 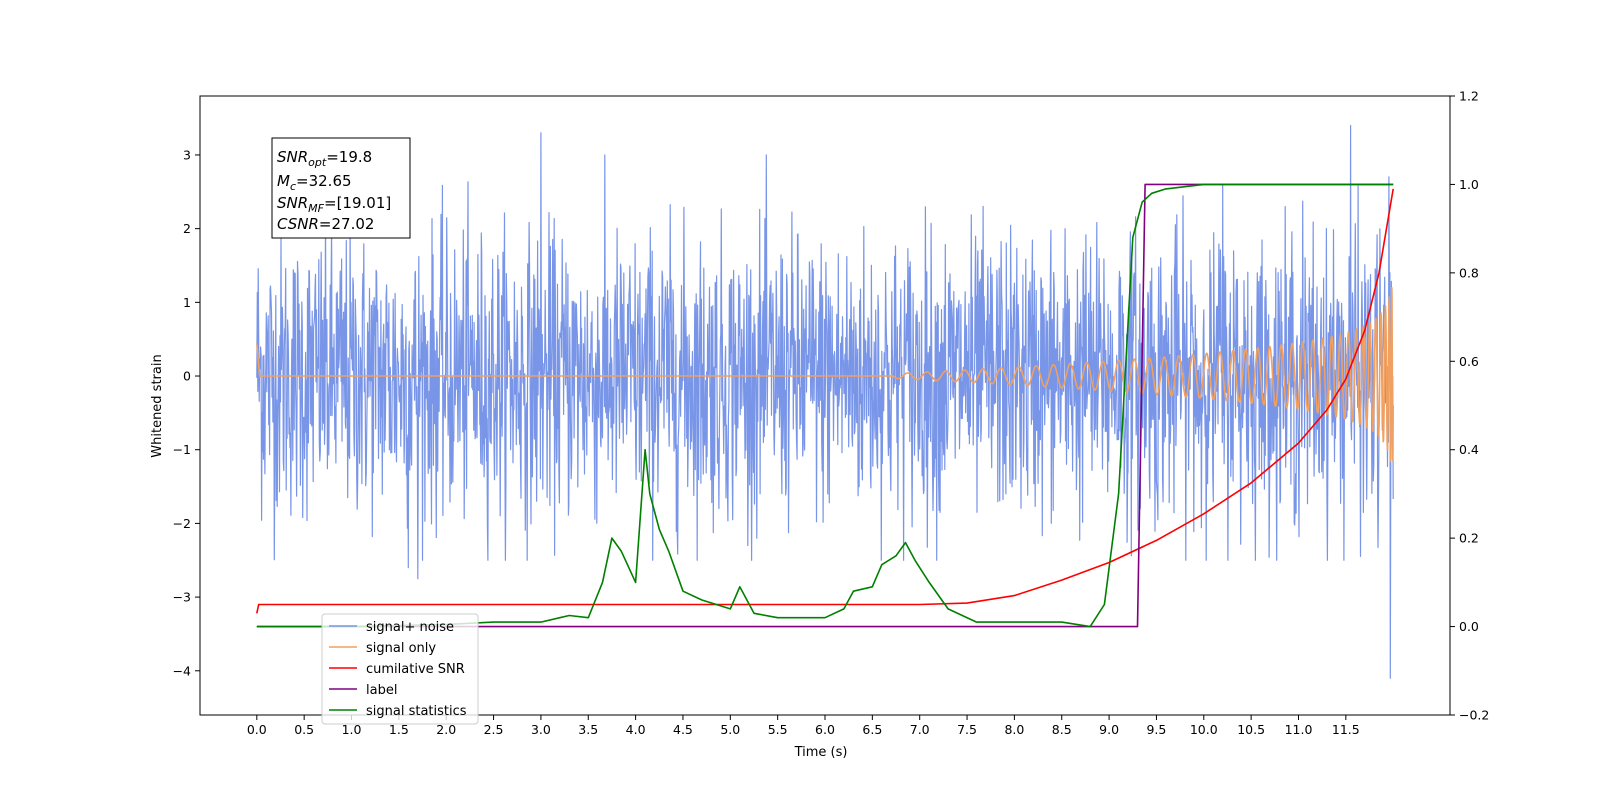 I want to click on x-tick-label: 11.0, so click(x=1299, y=729).